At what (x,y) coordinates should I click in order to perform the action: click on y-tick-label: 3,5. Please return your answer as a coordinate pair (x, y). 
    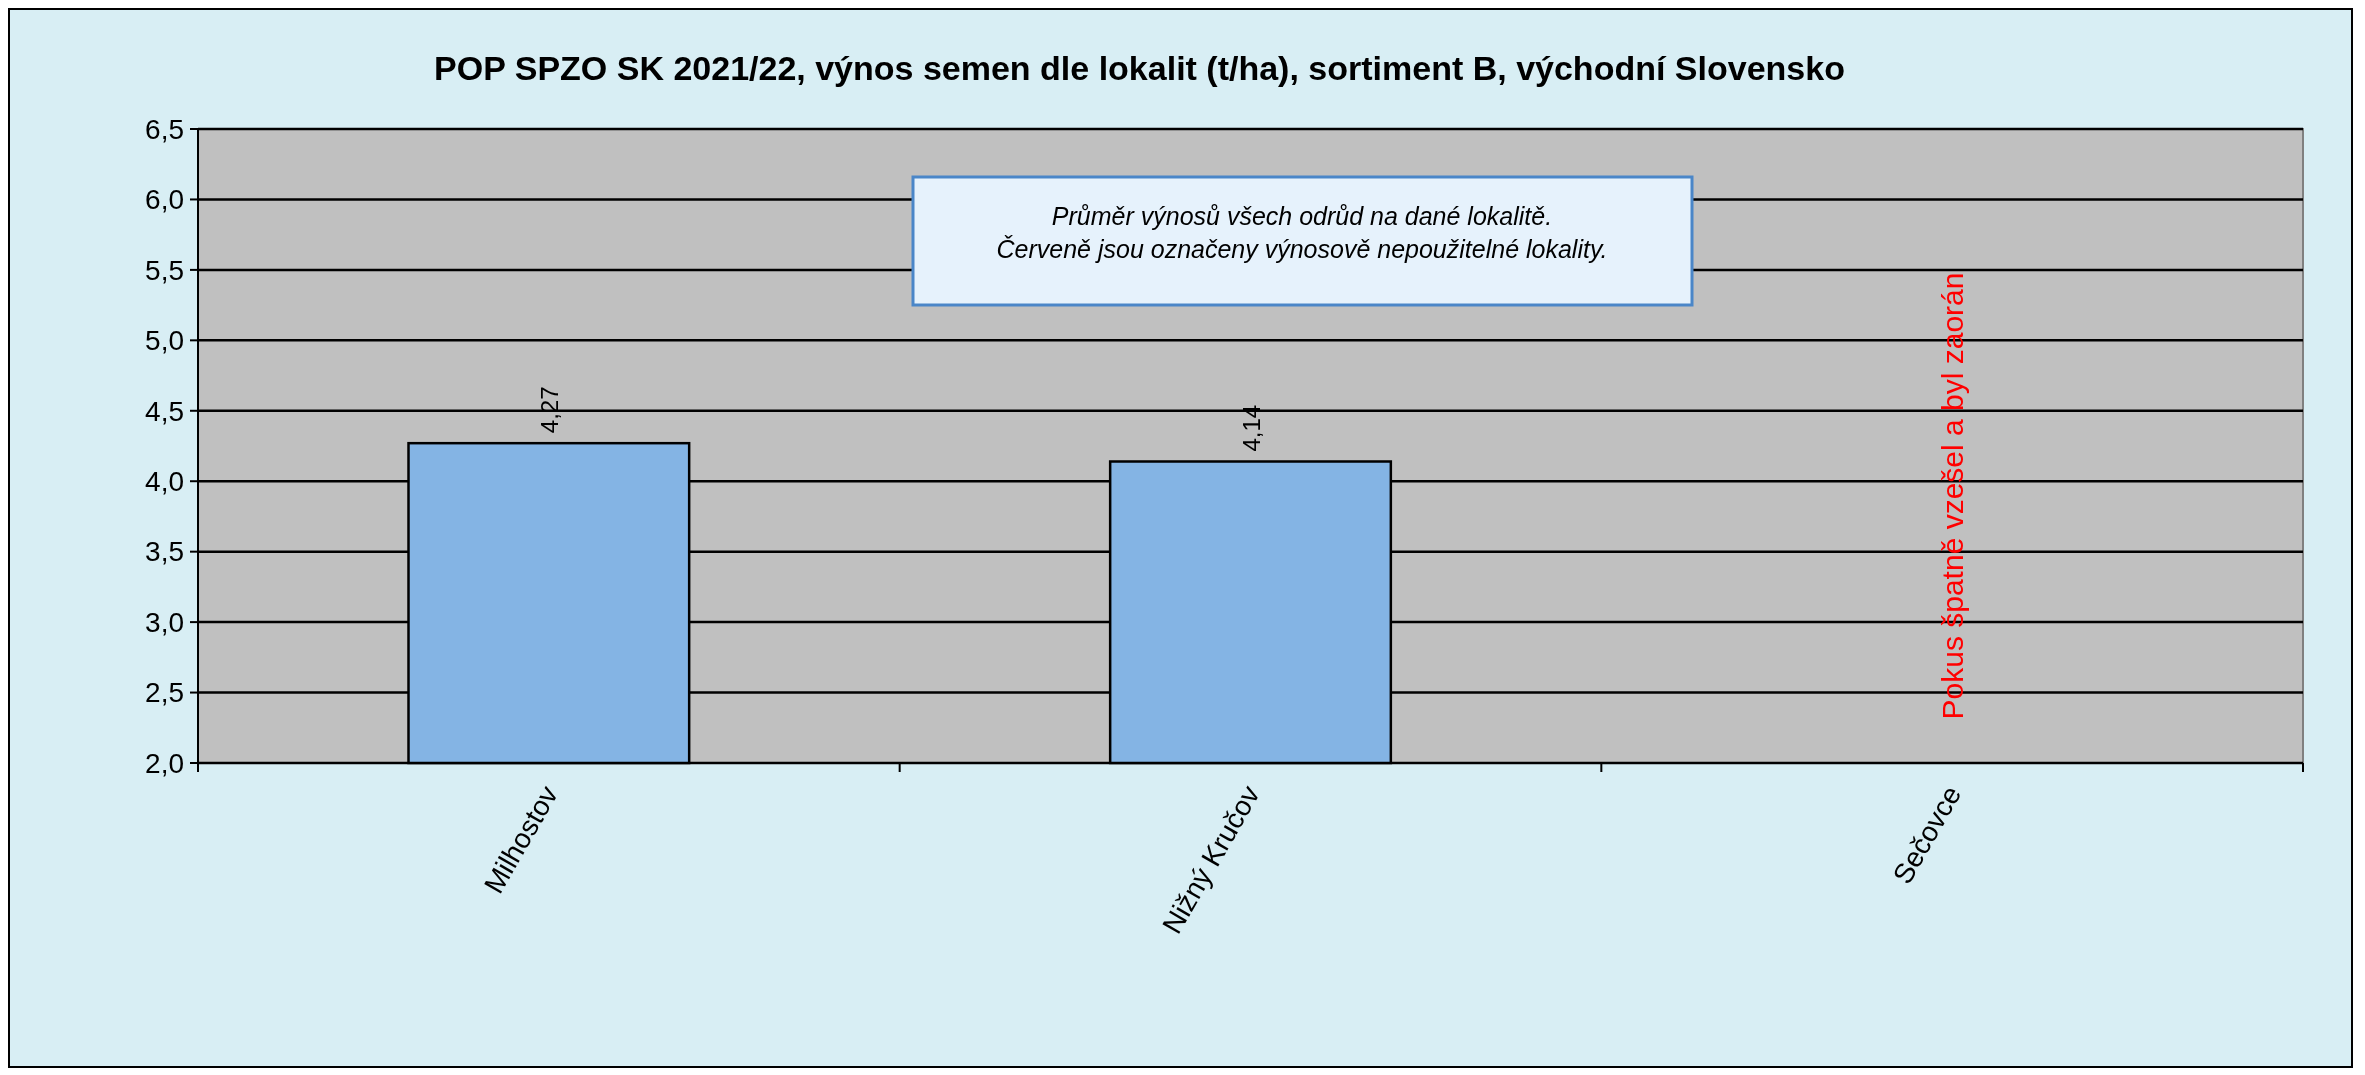
    Looking at the image, I should click on (164, 552).